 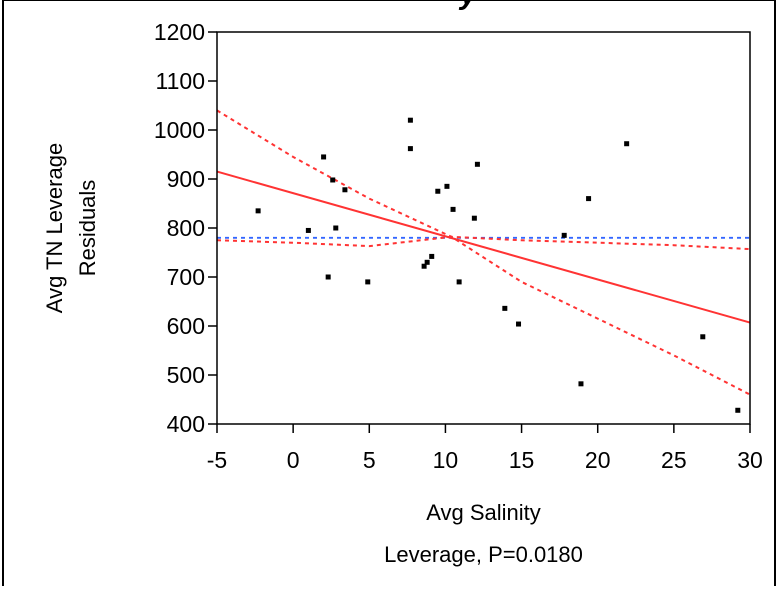 I want to click on x-tick-label: 5, so click(x=369, y=460).